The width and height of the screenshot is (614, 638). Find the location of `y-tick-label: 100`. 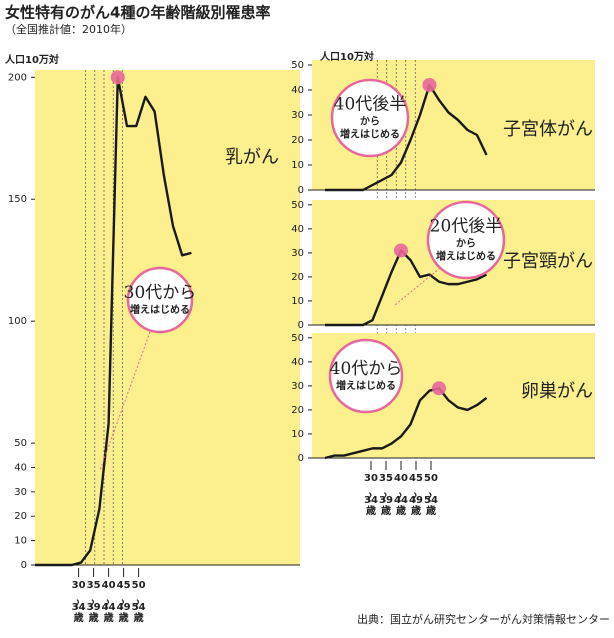

y-tick-label: 100 is located at coordinates (17, 321).